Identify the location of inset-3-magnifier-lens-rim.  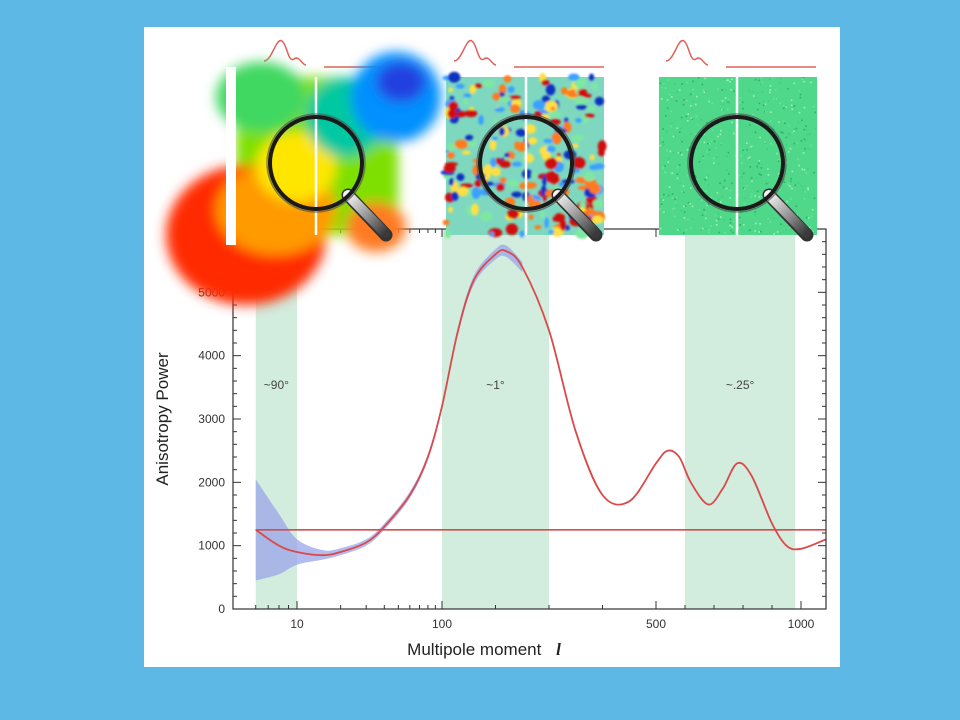
(737, 163).